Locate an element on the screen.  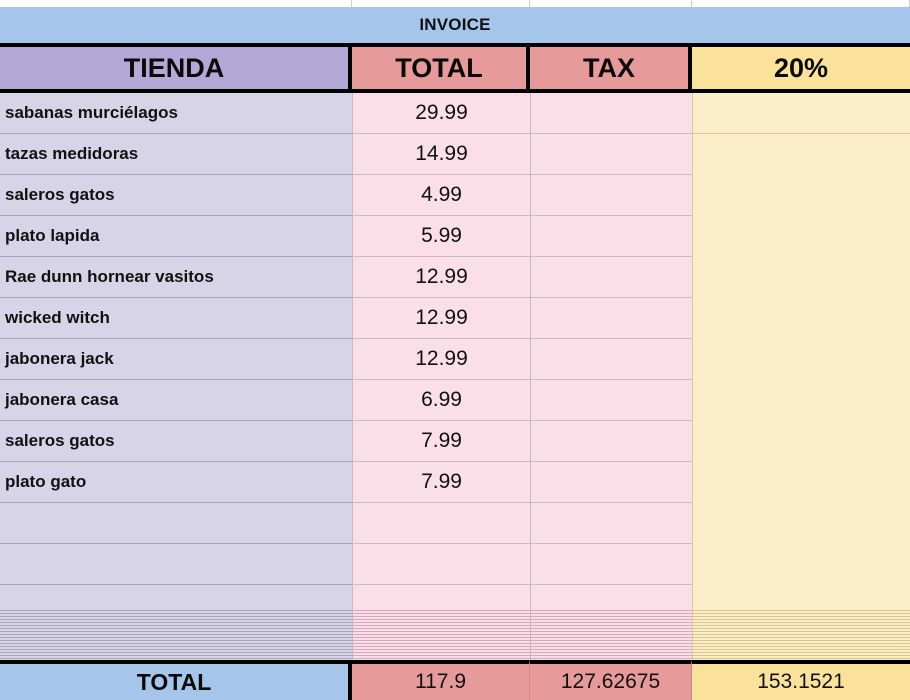
column-header-tienda: TIENDA is located at coordinates (176, 68).